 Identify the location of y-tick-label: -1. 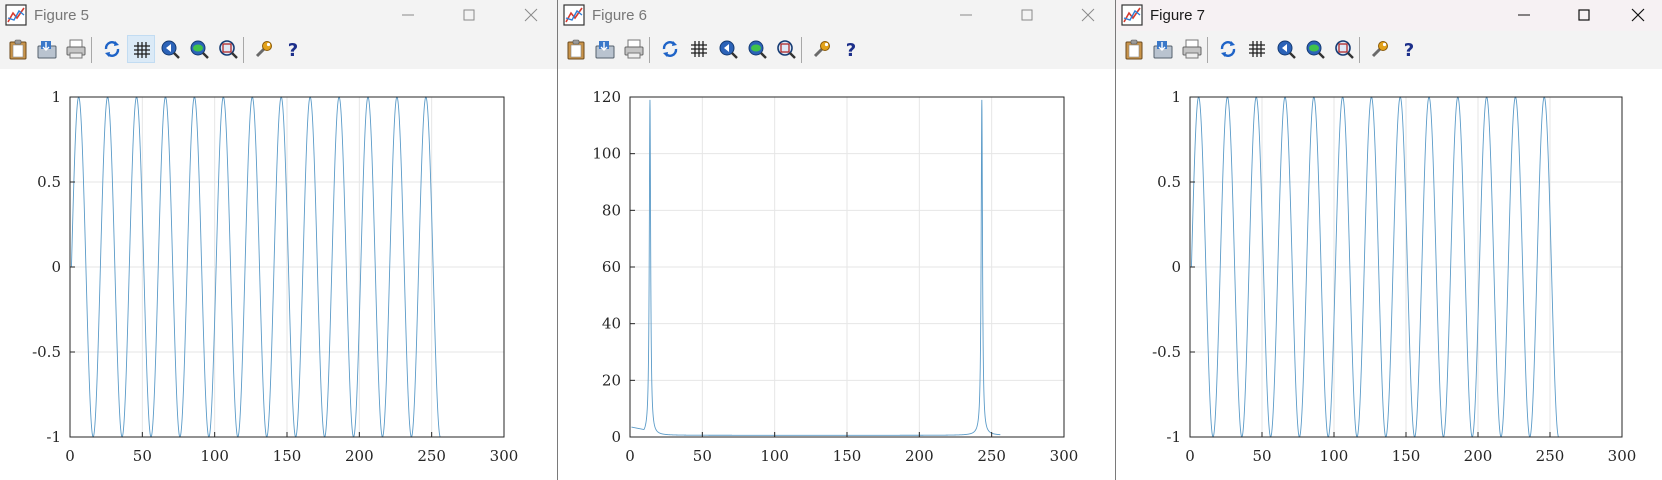
(1173, 437).